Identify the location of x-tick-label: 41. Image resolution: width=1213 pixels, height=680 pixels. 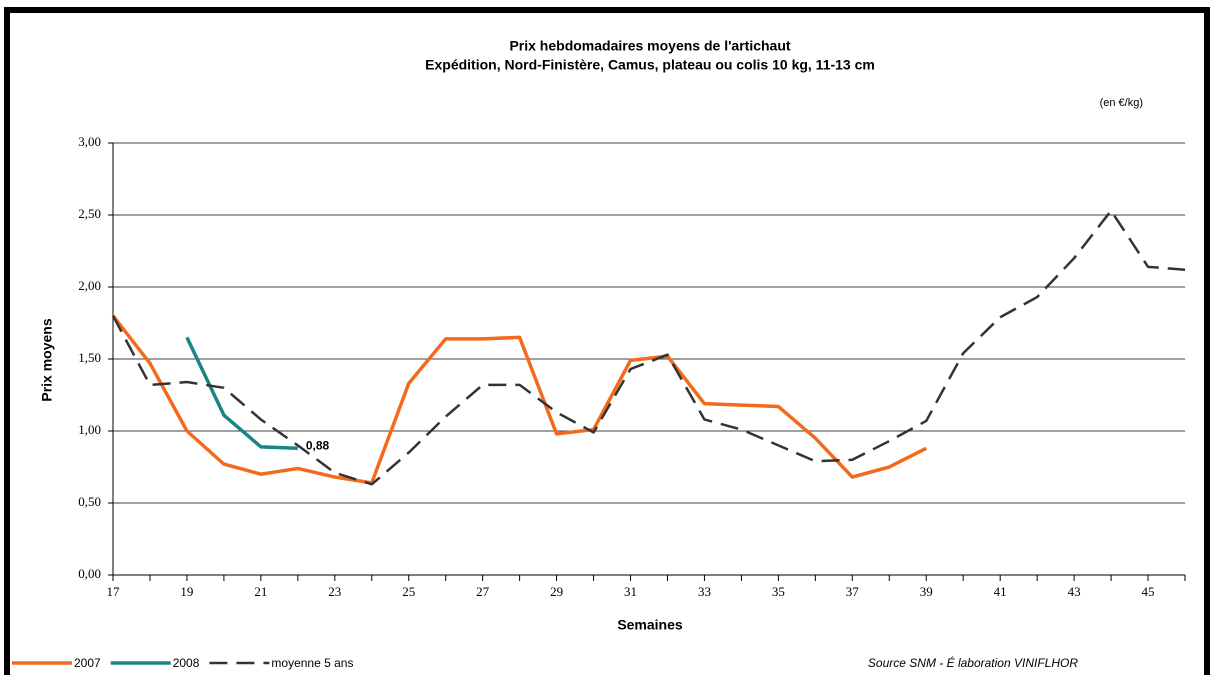
(1000, 591).